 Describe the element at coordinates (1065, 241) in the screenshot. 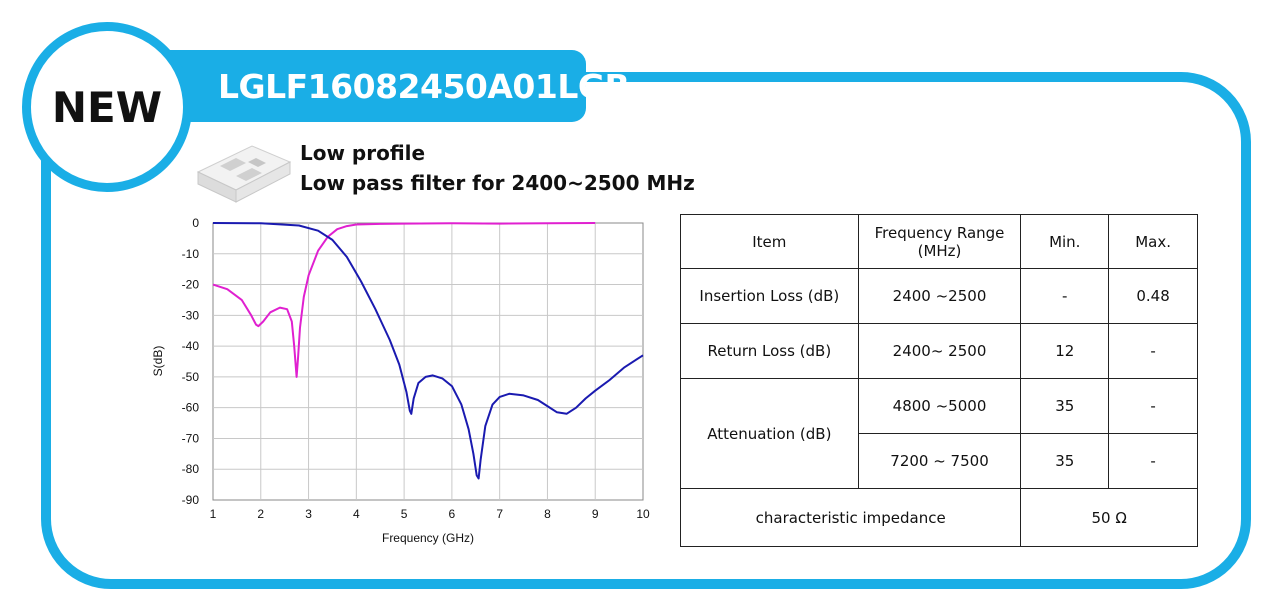

I see `header-min: Min.` at that location.